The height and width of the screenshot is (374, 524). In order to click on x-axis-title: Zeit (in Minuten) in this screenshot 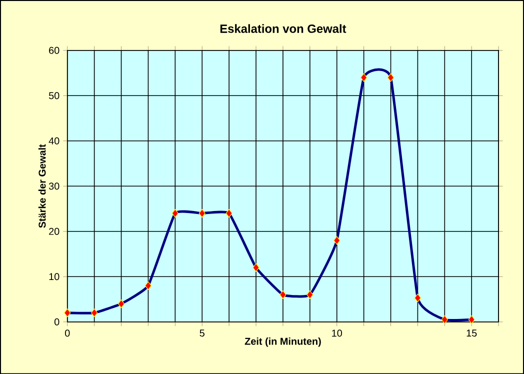, I will do `click(282, 342)`.